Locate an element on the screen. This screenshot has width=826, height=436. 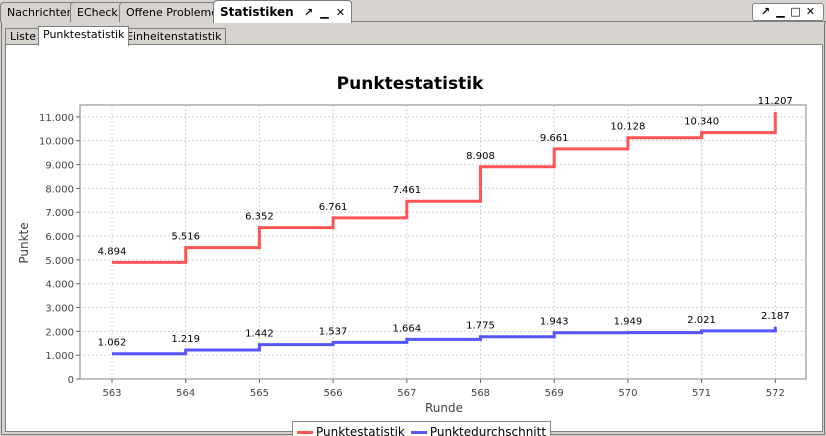
data-label: 1.219 is located at coordinates (185, 339).